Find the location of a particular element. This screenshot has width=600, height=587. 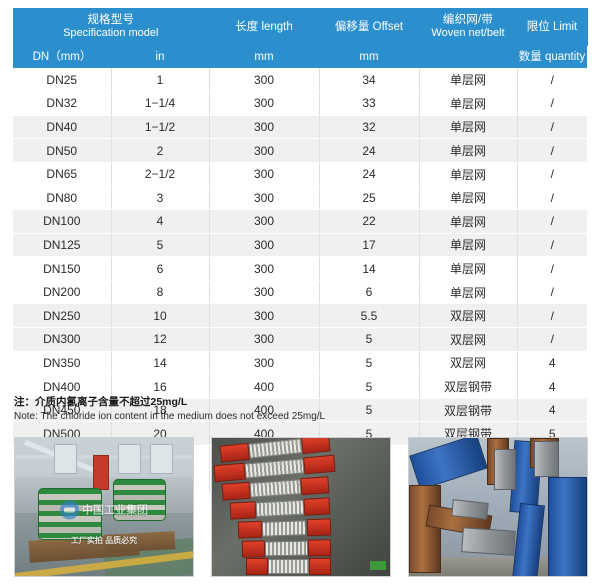

table-row: DN40 1−1/2 300 32 单层网 / is located at coordinates (300, 127).